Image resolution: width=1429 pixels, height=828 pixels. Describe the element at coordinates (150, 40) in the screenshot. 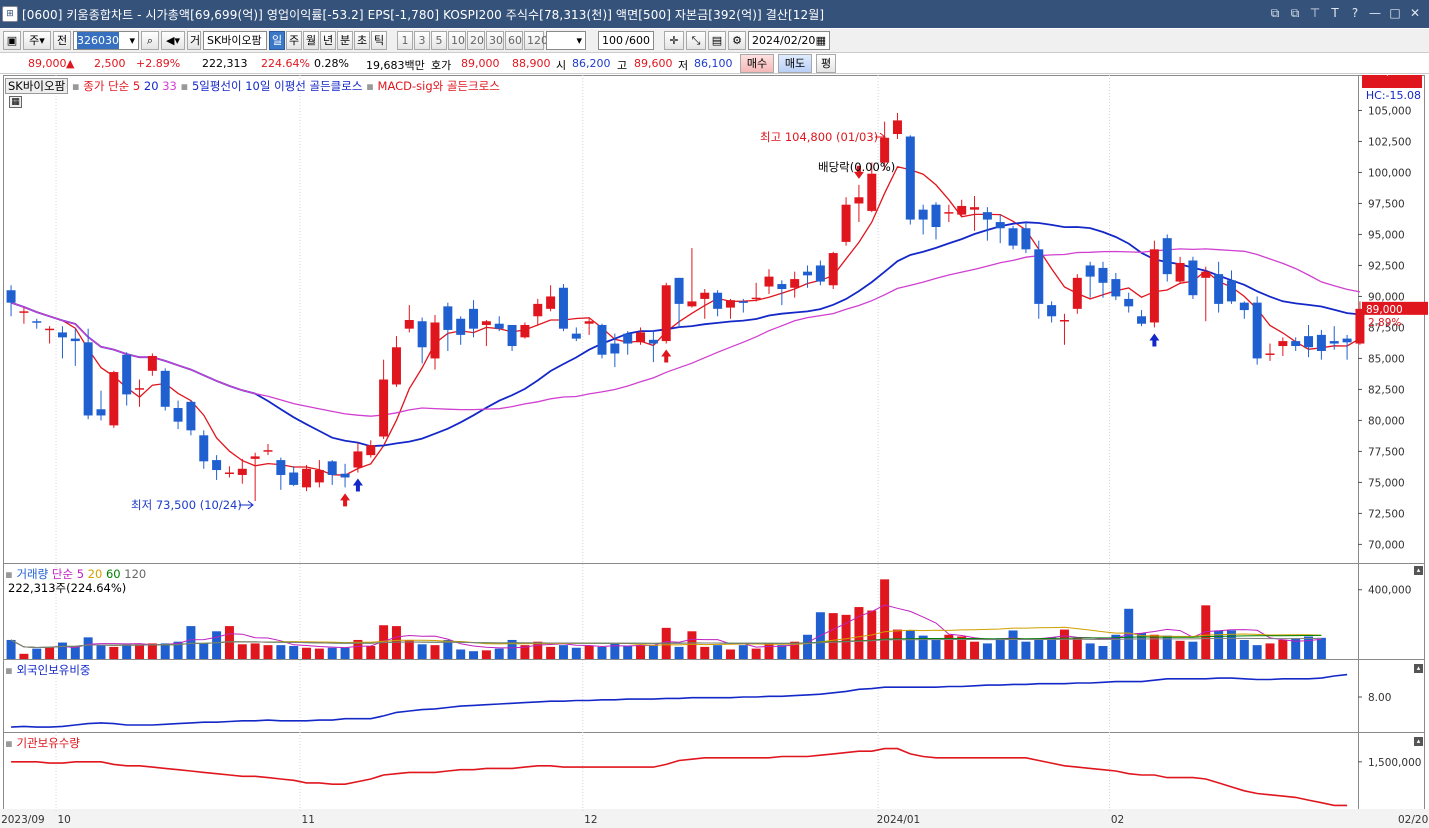

I see `search-icon: ⌕` at that location.